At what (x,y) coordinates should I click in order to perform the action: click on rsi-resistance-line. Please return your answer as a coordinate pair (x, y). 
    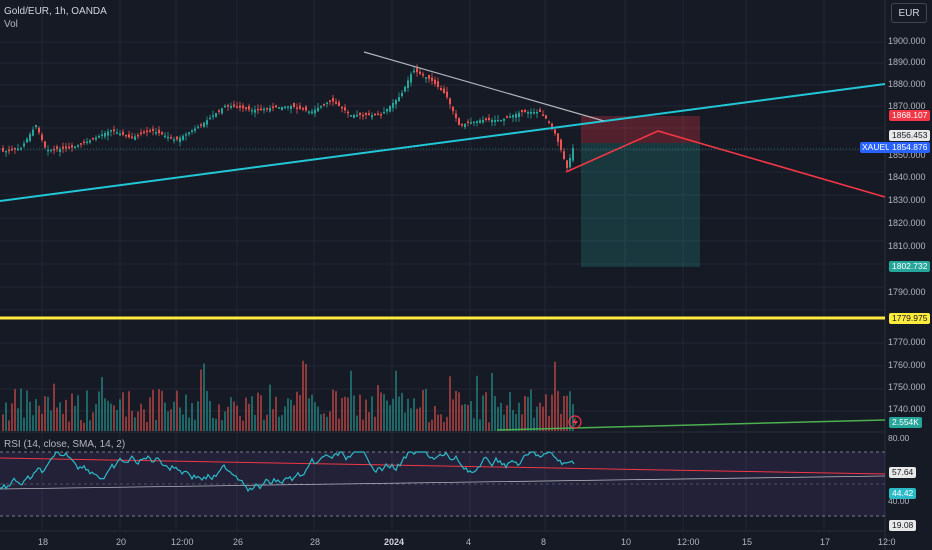
    Looking at the image, I should click on (443, 466).